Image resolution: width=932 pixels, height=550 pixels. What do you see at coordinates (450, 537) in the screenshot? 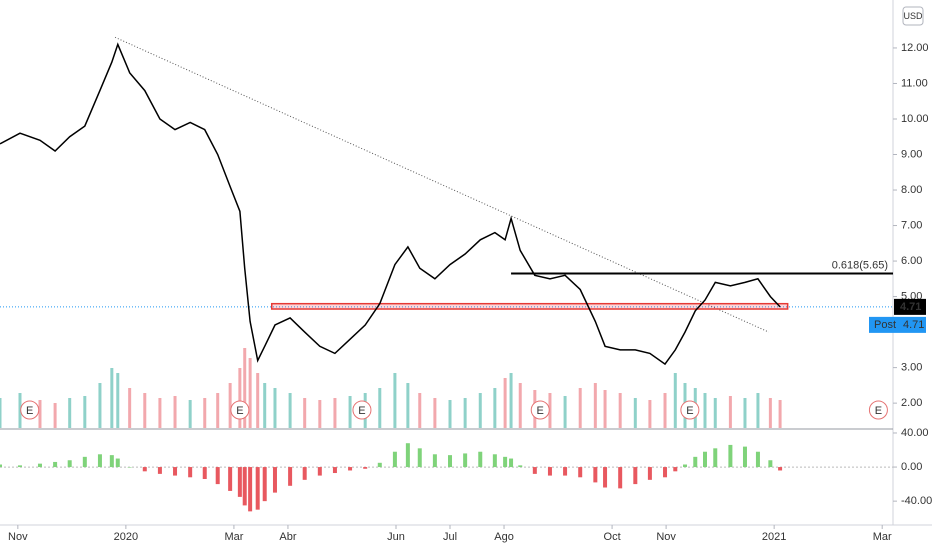
I see `x-tick-label: Jul` at bounding box center [450, 537].